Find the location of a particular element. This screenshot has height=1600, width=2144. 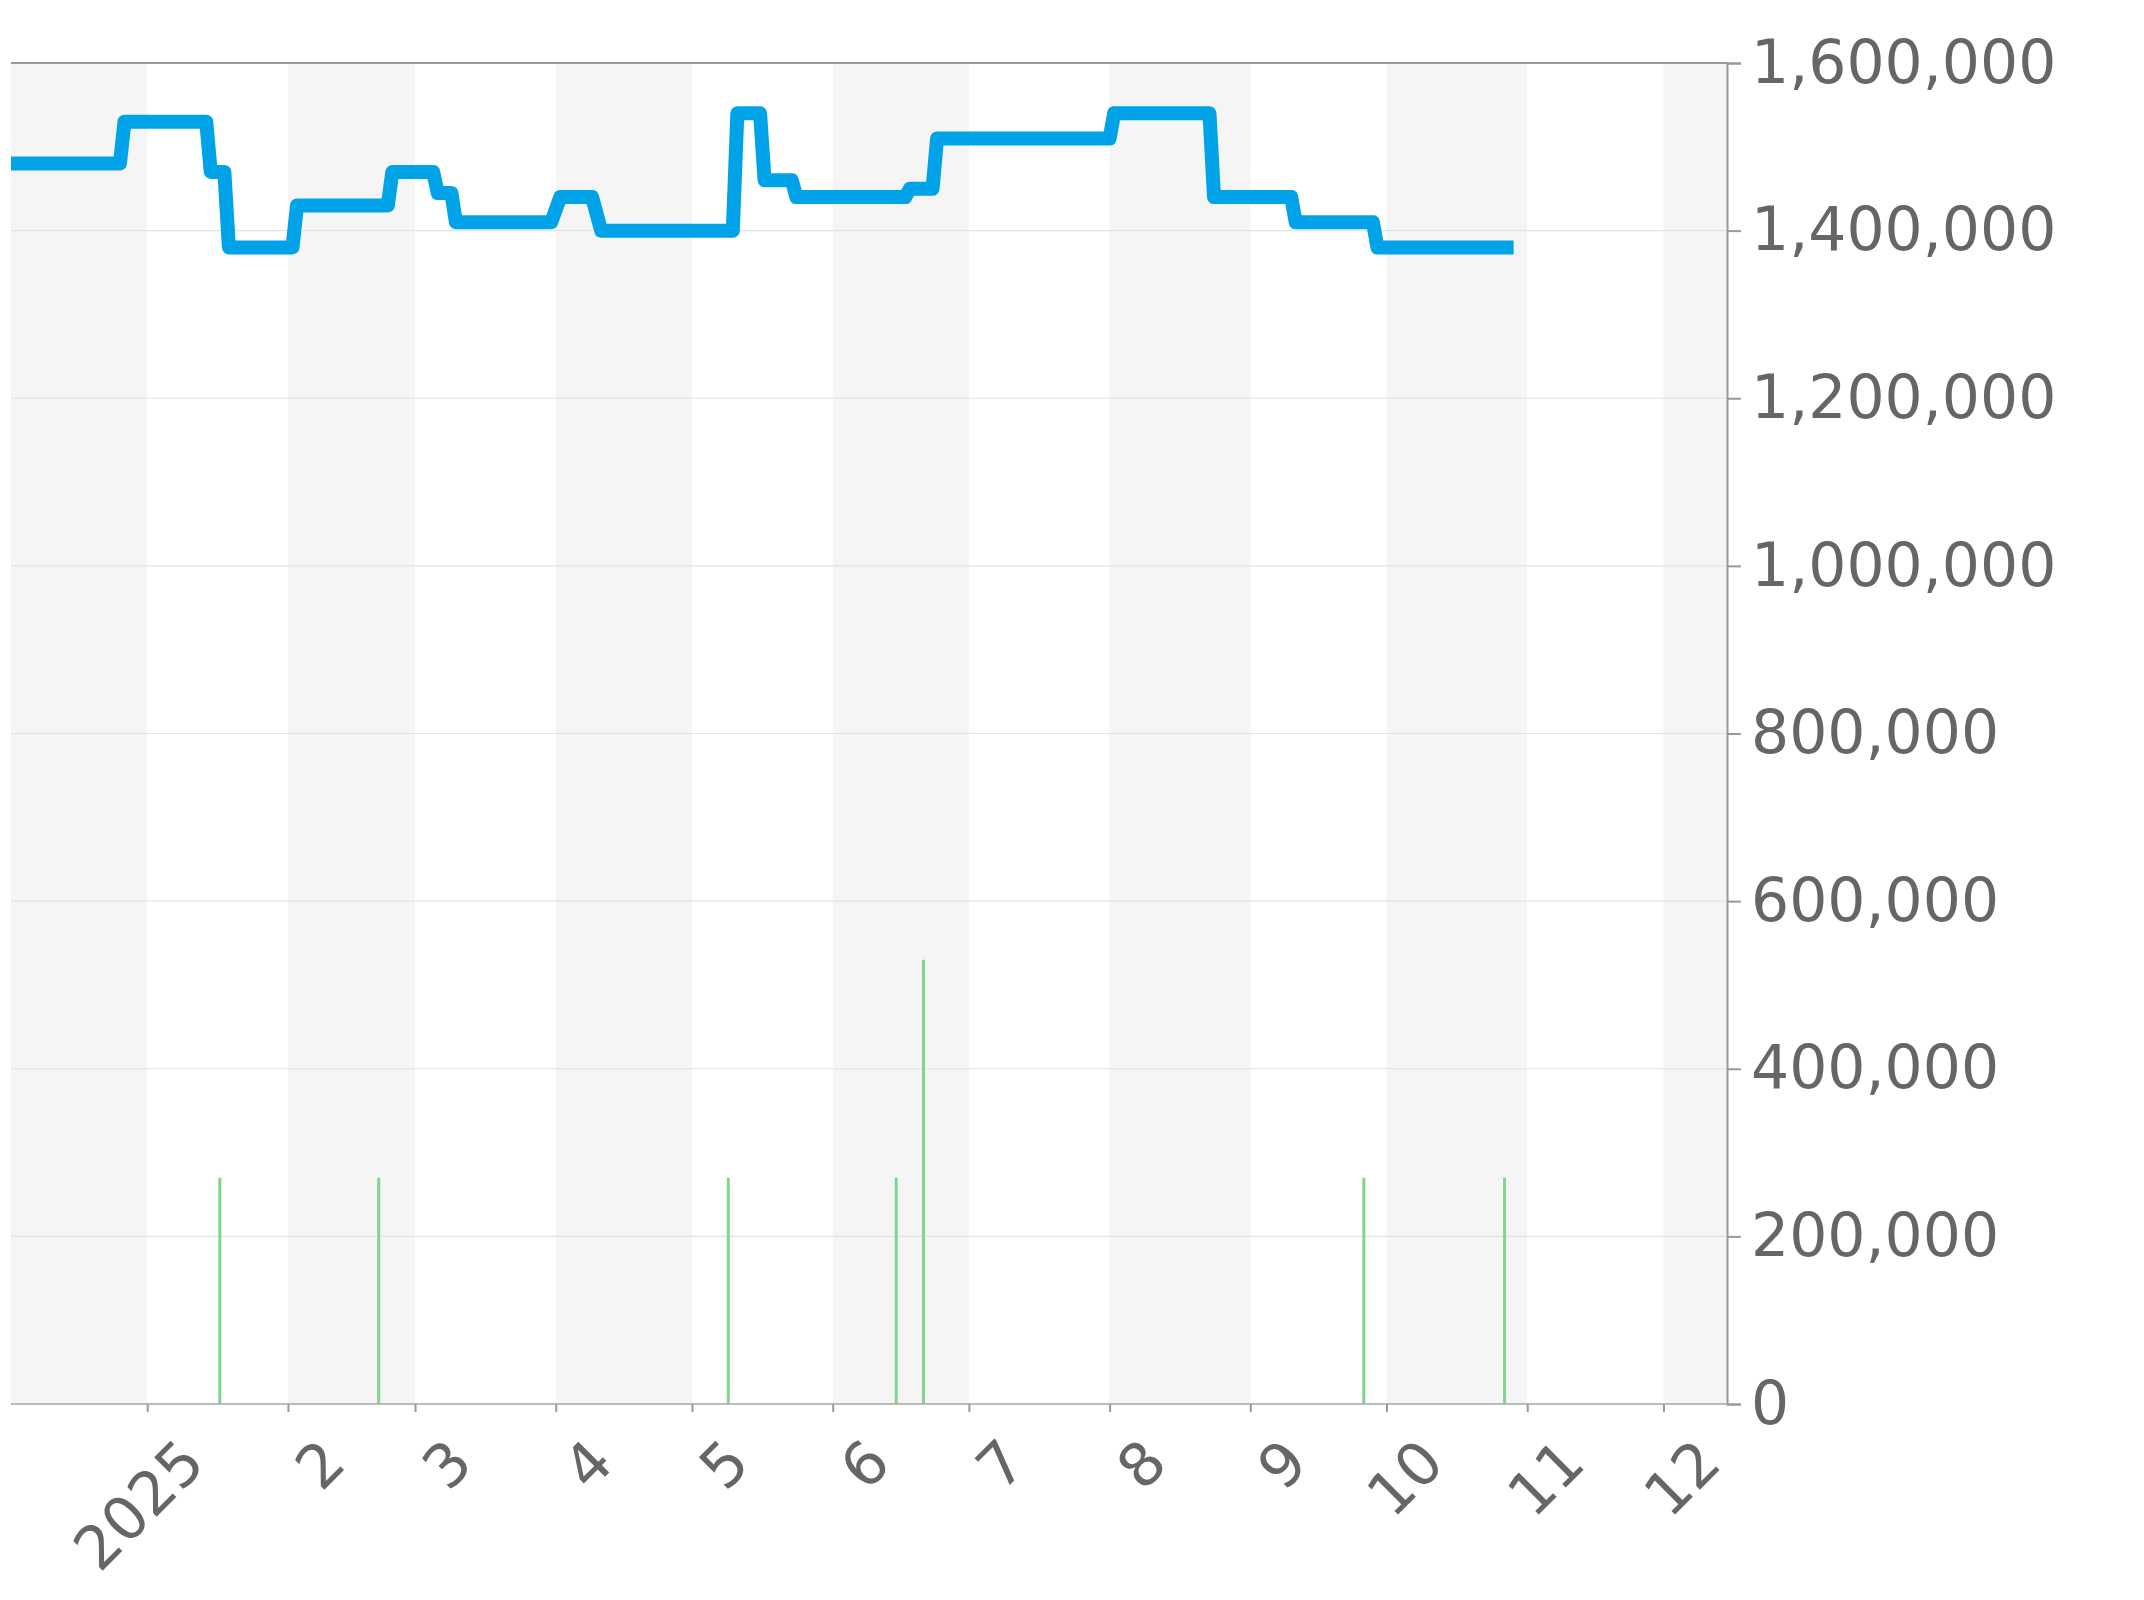

x-tick-label: 7 is located at coordinates (1000, 1464).